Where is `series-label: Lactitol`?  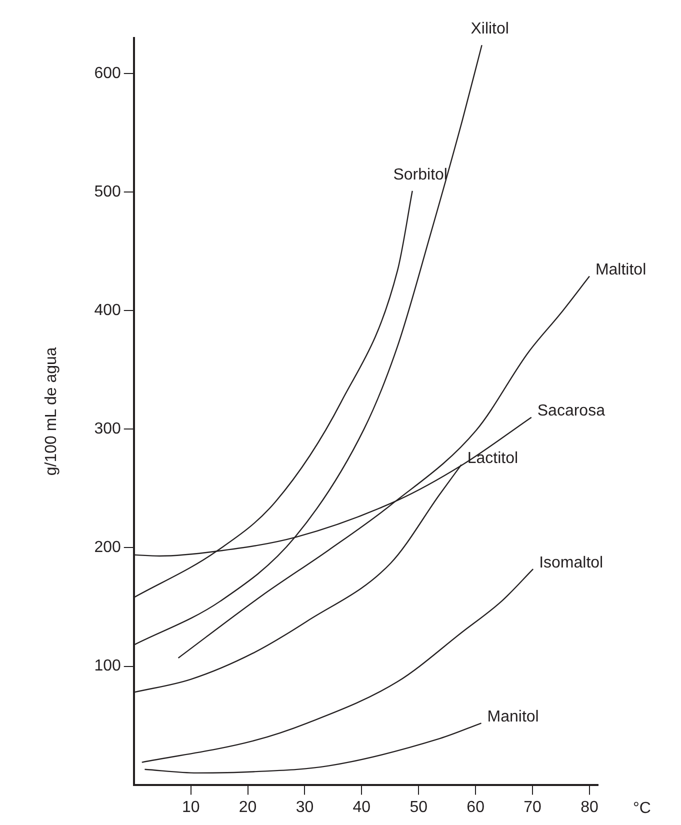
series-label: Lactitol is located at coordinates (492, 459).